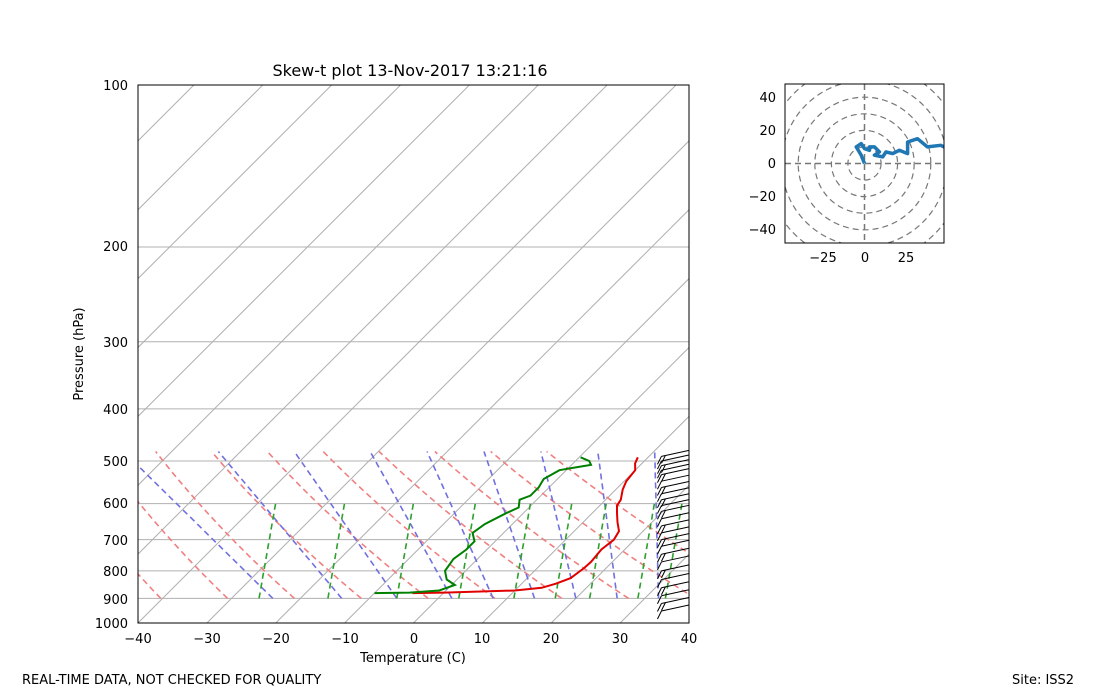  What do you see at coordinates (137, 639) in the screenshot?
I see `x-tick-label: −40` at bounding box center [137, 639].